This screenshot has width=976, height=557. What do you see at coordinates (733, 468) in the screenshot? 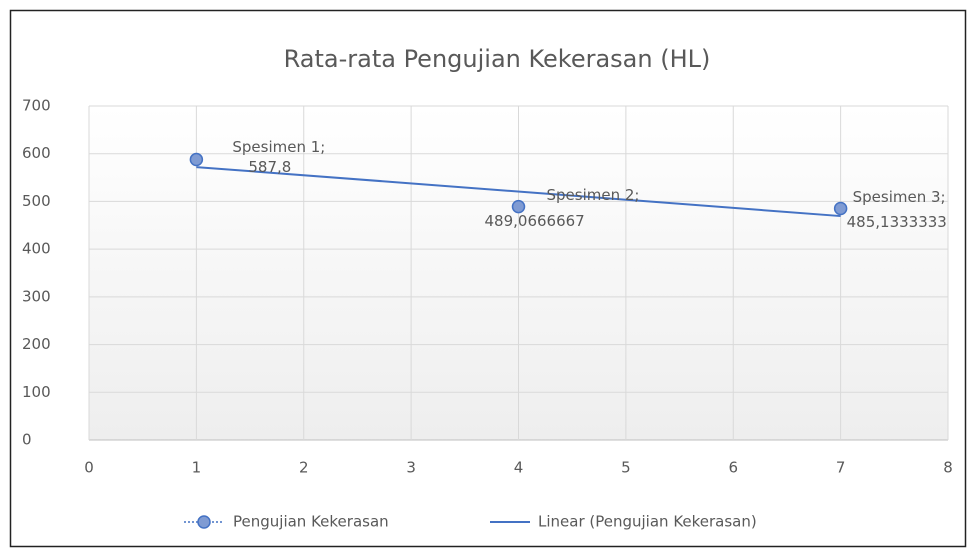
I see `x-tick-label: 6` at bounding box center [733, 468].